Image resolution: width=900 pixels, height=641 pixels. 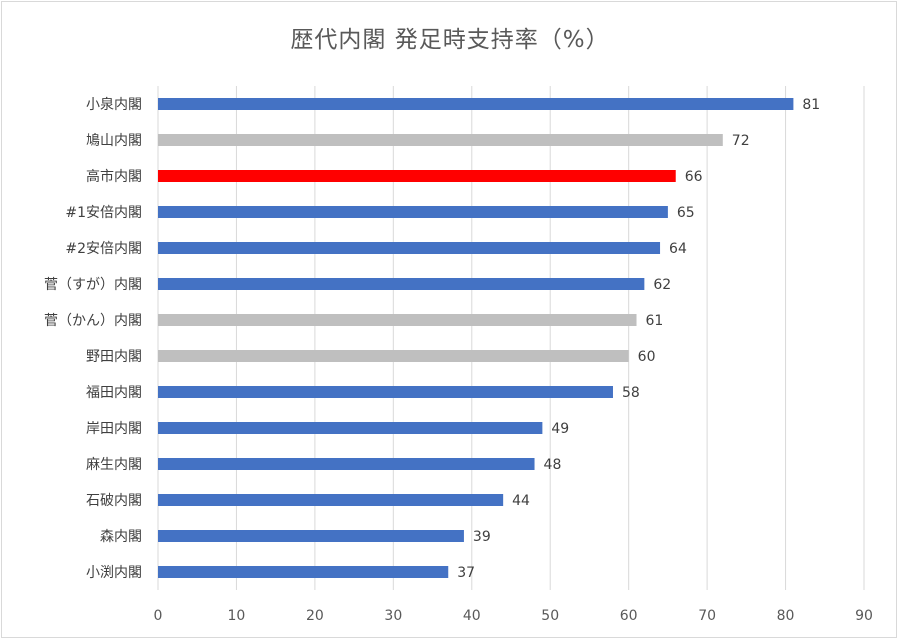 What do you see at coordinates (93, 321) in the screenshot?
I see `category-label: 菅（かん）内閣` at bounding box center [93, 321].